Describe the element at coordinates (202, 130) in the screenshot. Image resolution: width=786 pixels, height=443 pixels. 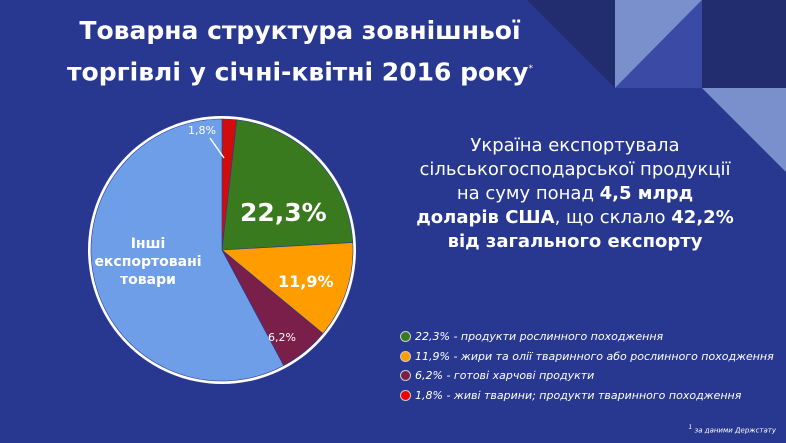
I see `label-1-8: 1,8%` at that location.